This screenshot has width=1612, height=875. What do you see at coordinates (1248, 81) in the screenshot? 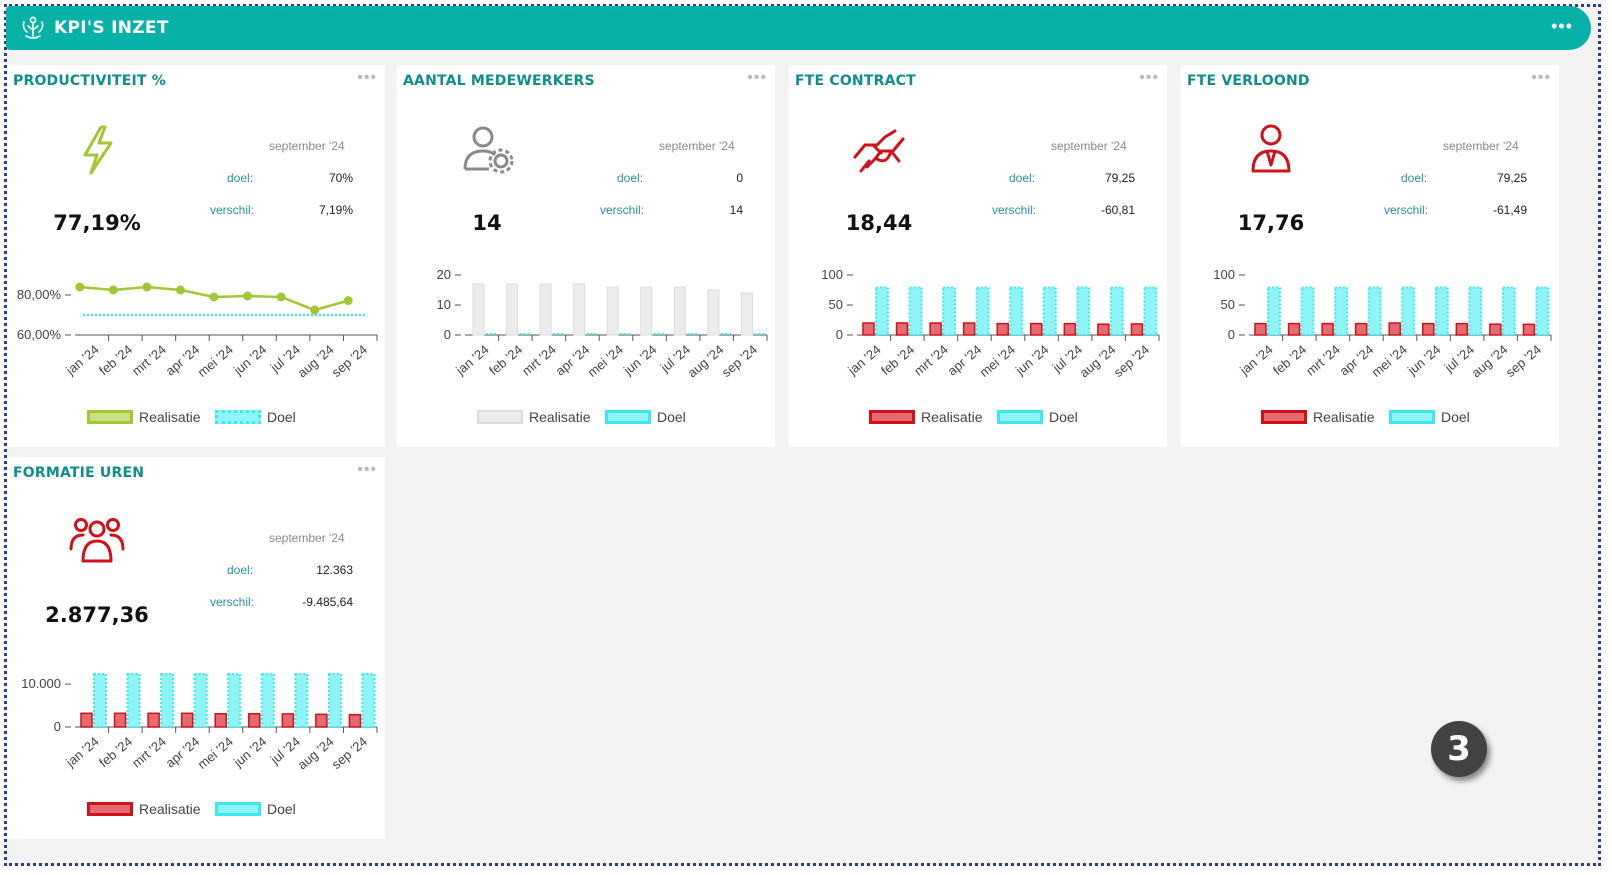
I see `card-title: FTE VERLOOND` at bounding box center [1248, 81].